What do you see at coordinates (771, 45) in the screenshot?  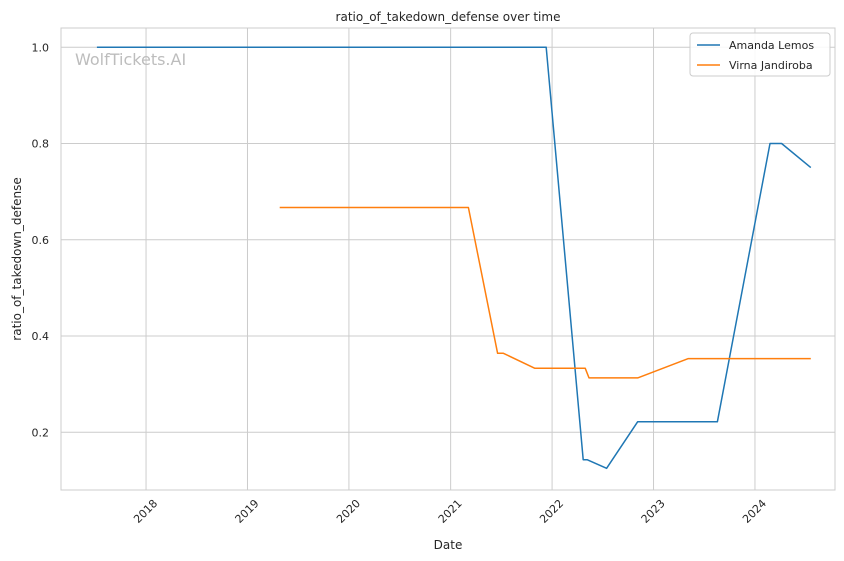 I see `legend-label-amanda-lemos: Amanda Lemos` at bounding box center [771, 45].